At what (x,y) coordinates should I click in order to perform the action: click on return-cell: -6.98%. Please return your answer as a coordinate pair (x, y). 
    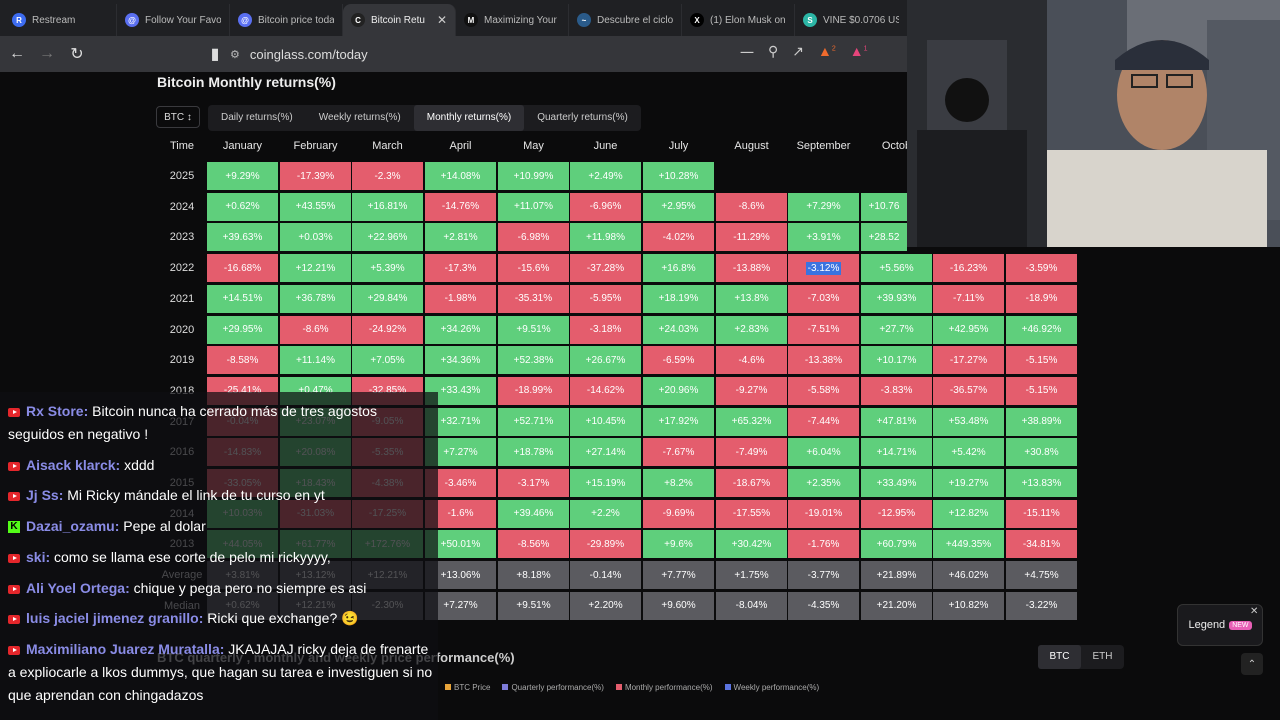
    Looking at the image, I should click on (533, 237).